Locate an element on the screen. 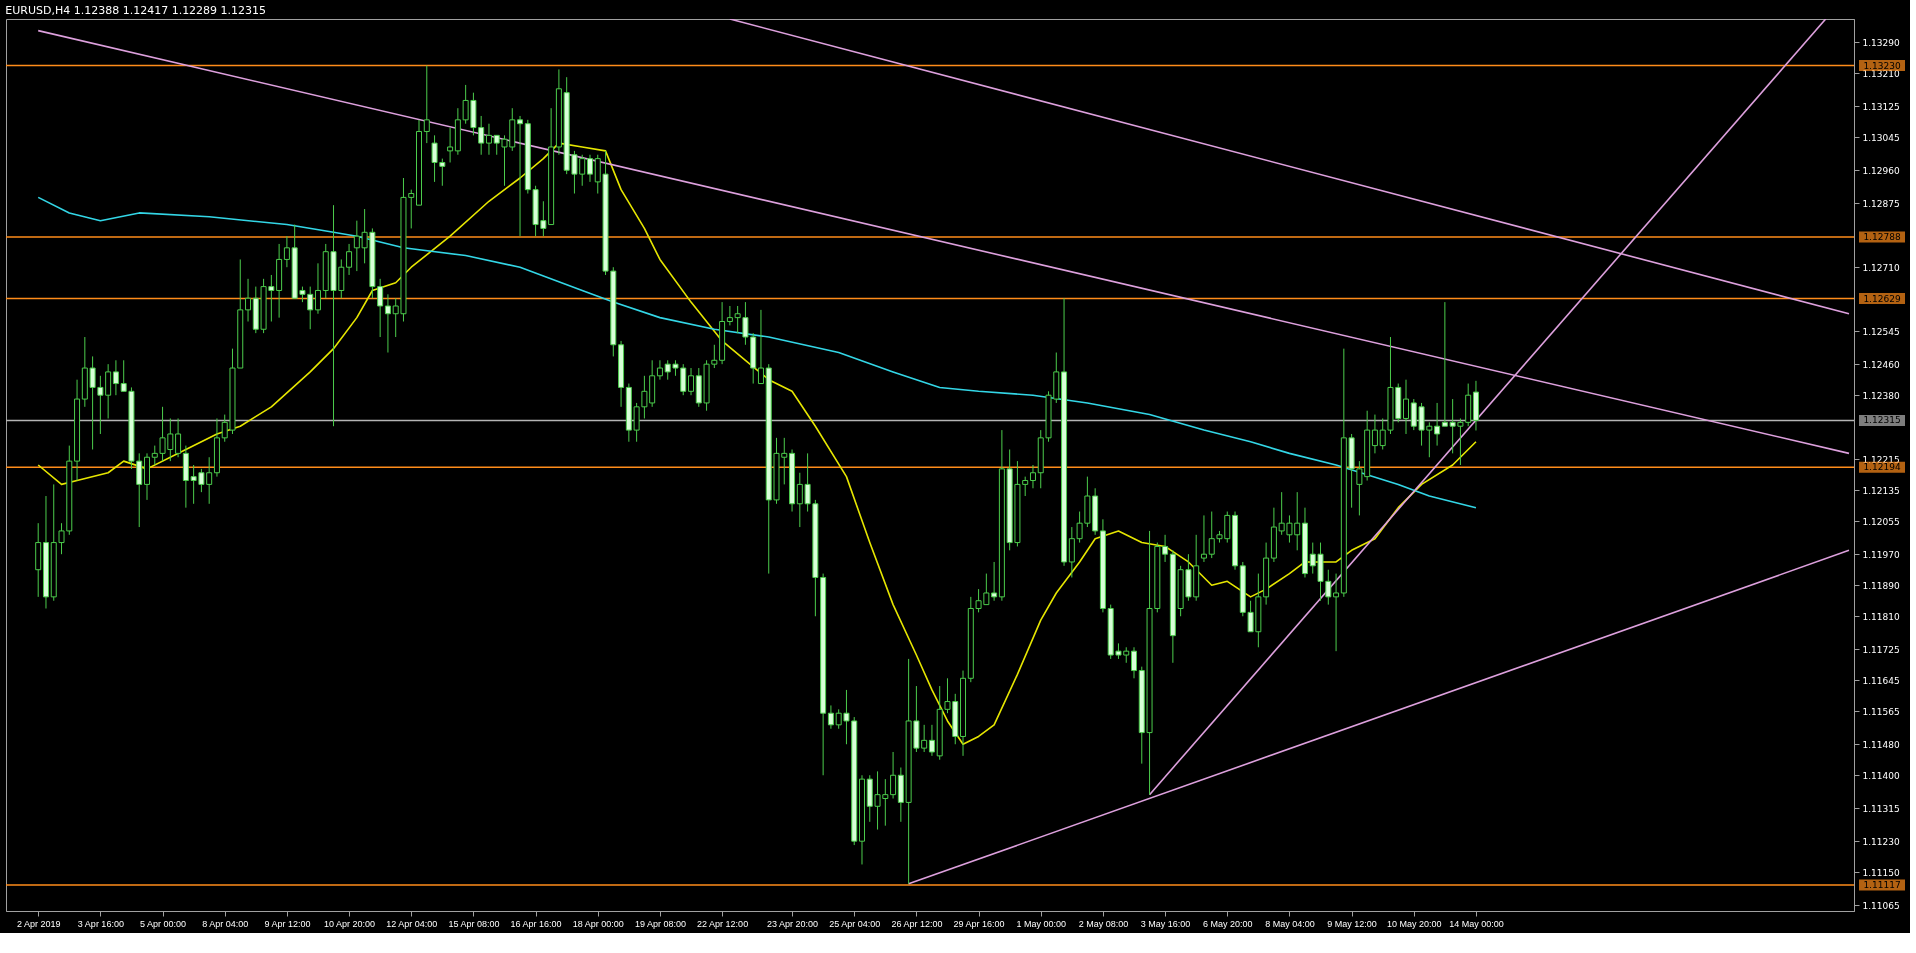 This screenshot has height=953, width=1916. x-tick-label: 3 Apr 16:00 is located at coordinates (100, 923).